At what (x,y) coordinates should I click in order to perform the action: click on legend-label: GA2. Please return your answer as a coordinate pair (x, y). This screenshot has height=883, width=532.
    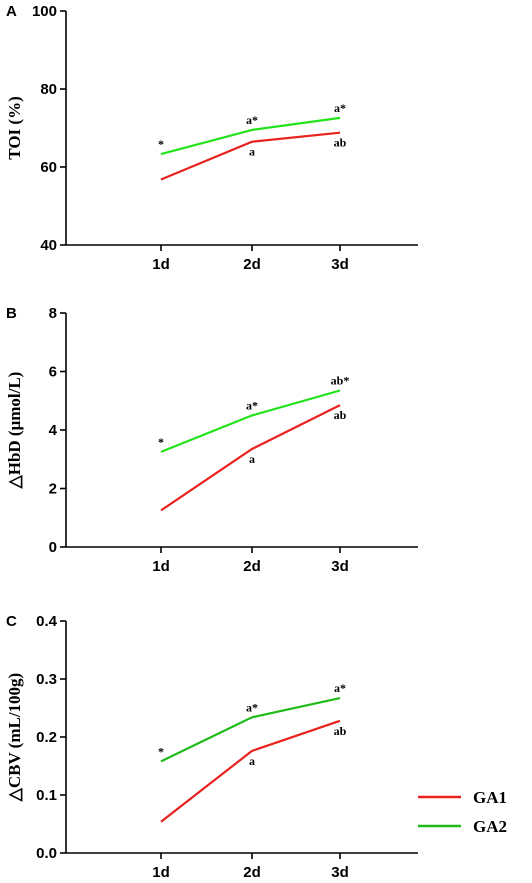
    Looking at the image, I should click on (490, 826).